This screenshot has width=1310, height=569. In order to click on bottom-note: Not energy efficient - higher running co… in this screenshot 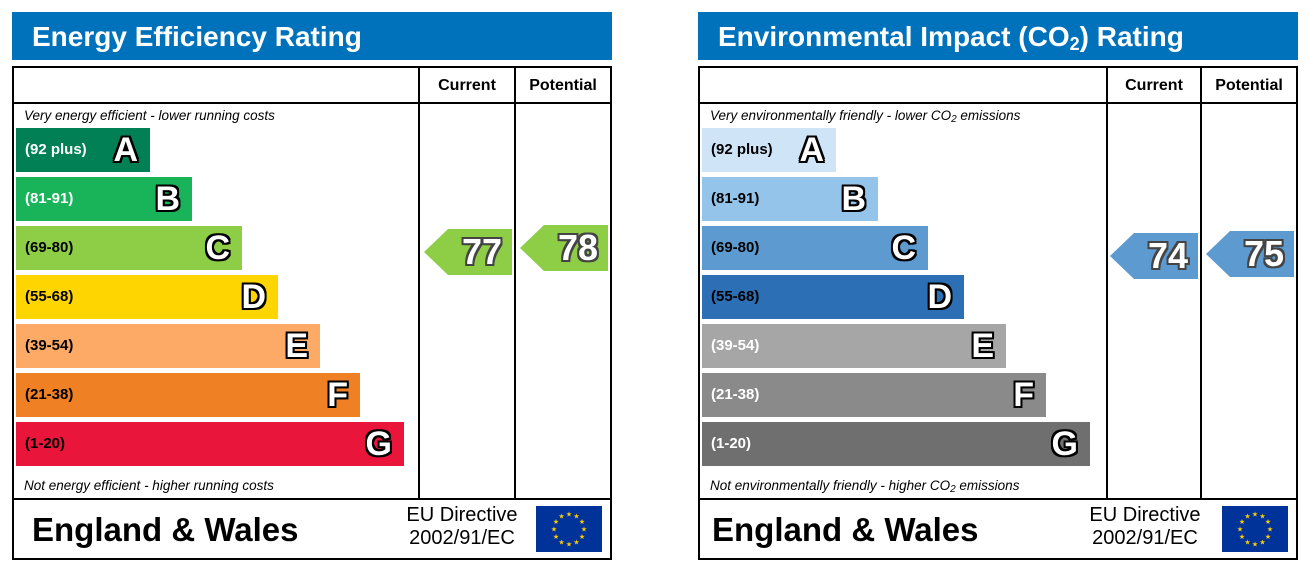, I will do `click(149, 485)`.